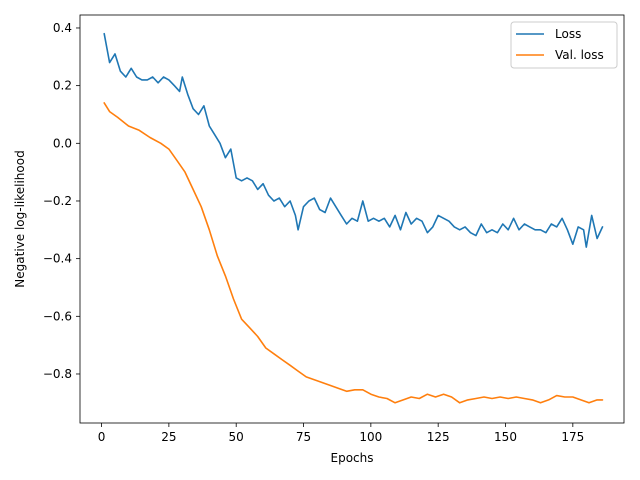  I want to click on x-tick-label: 0, so click(102, 437).